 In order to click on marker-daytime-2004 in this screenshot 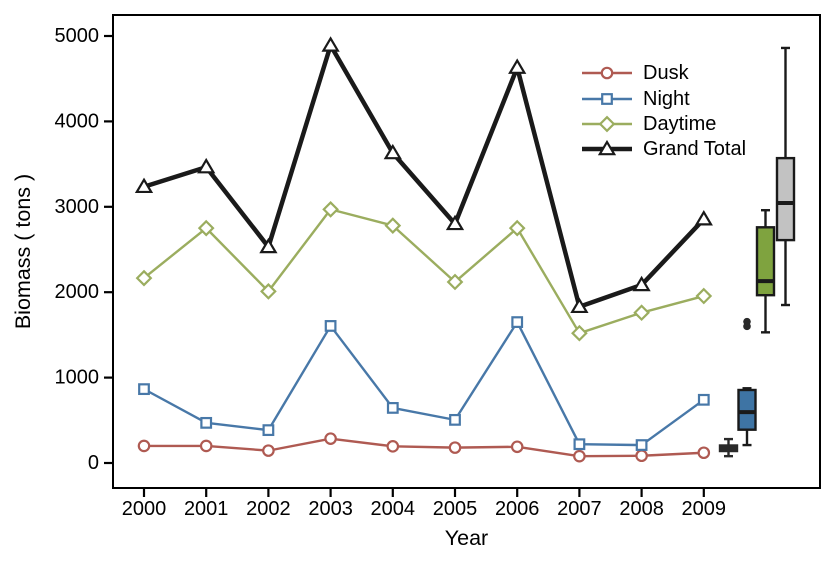, I will do `click(393, 225)`.